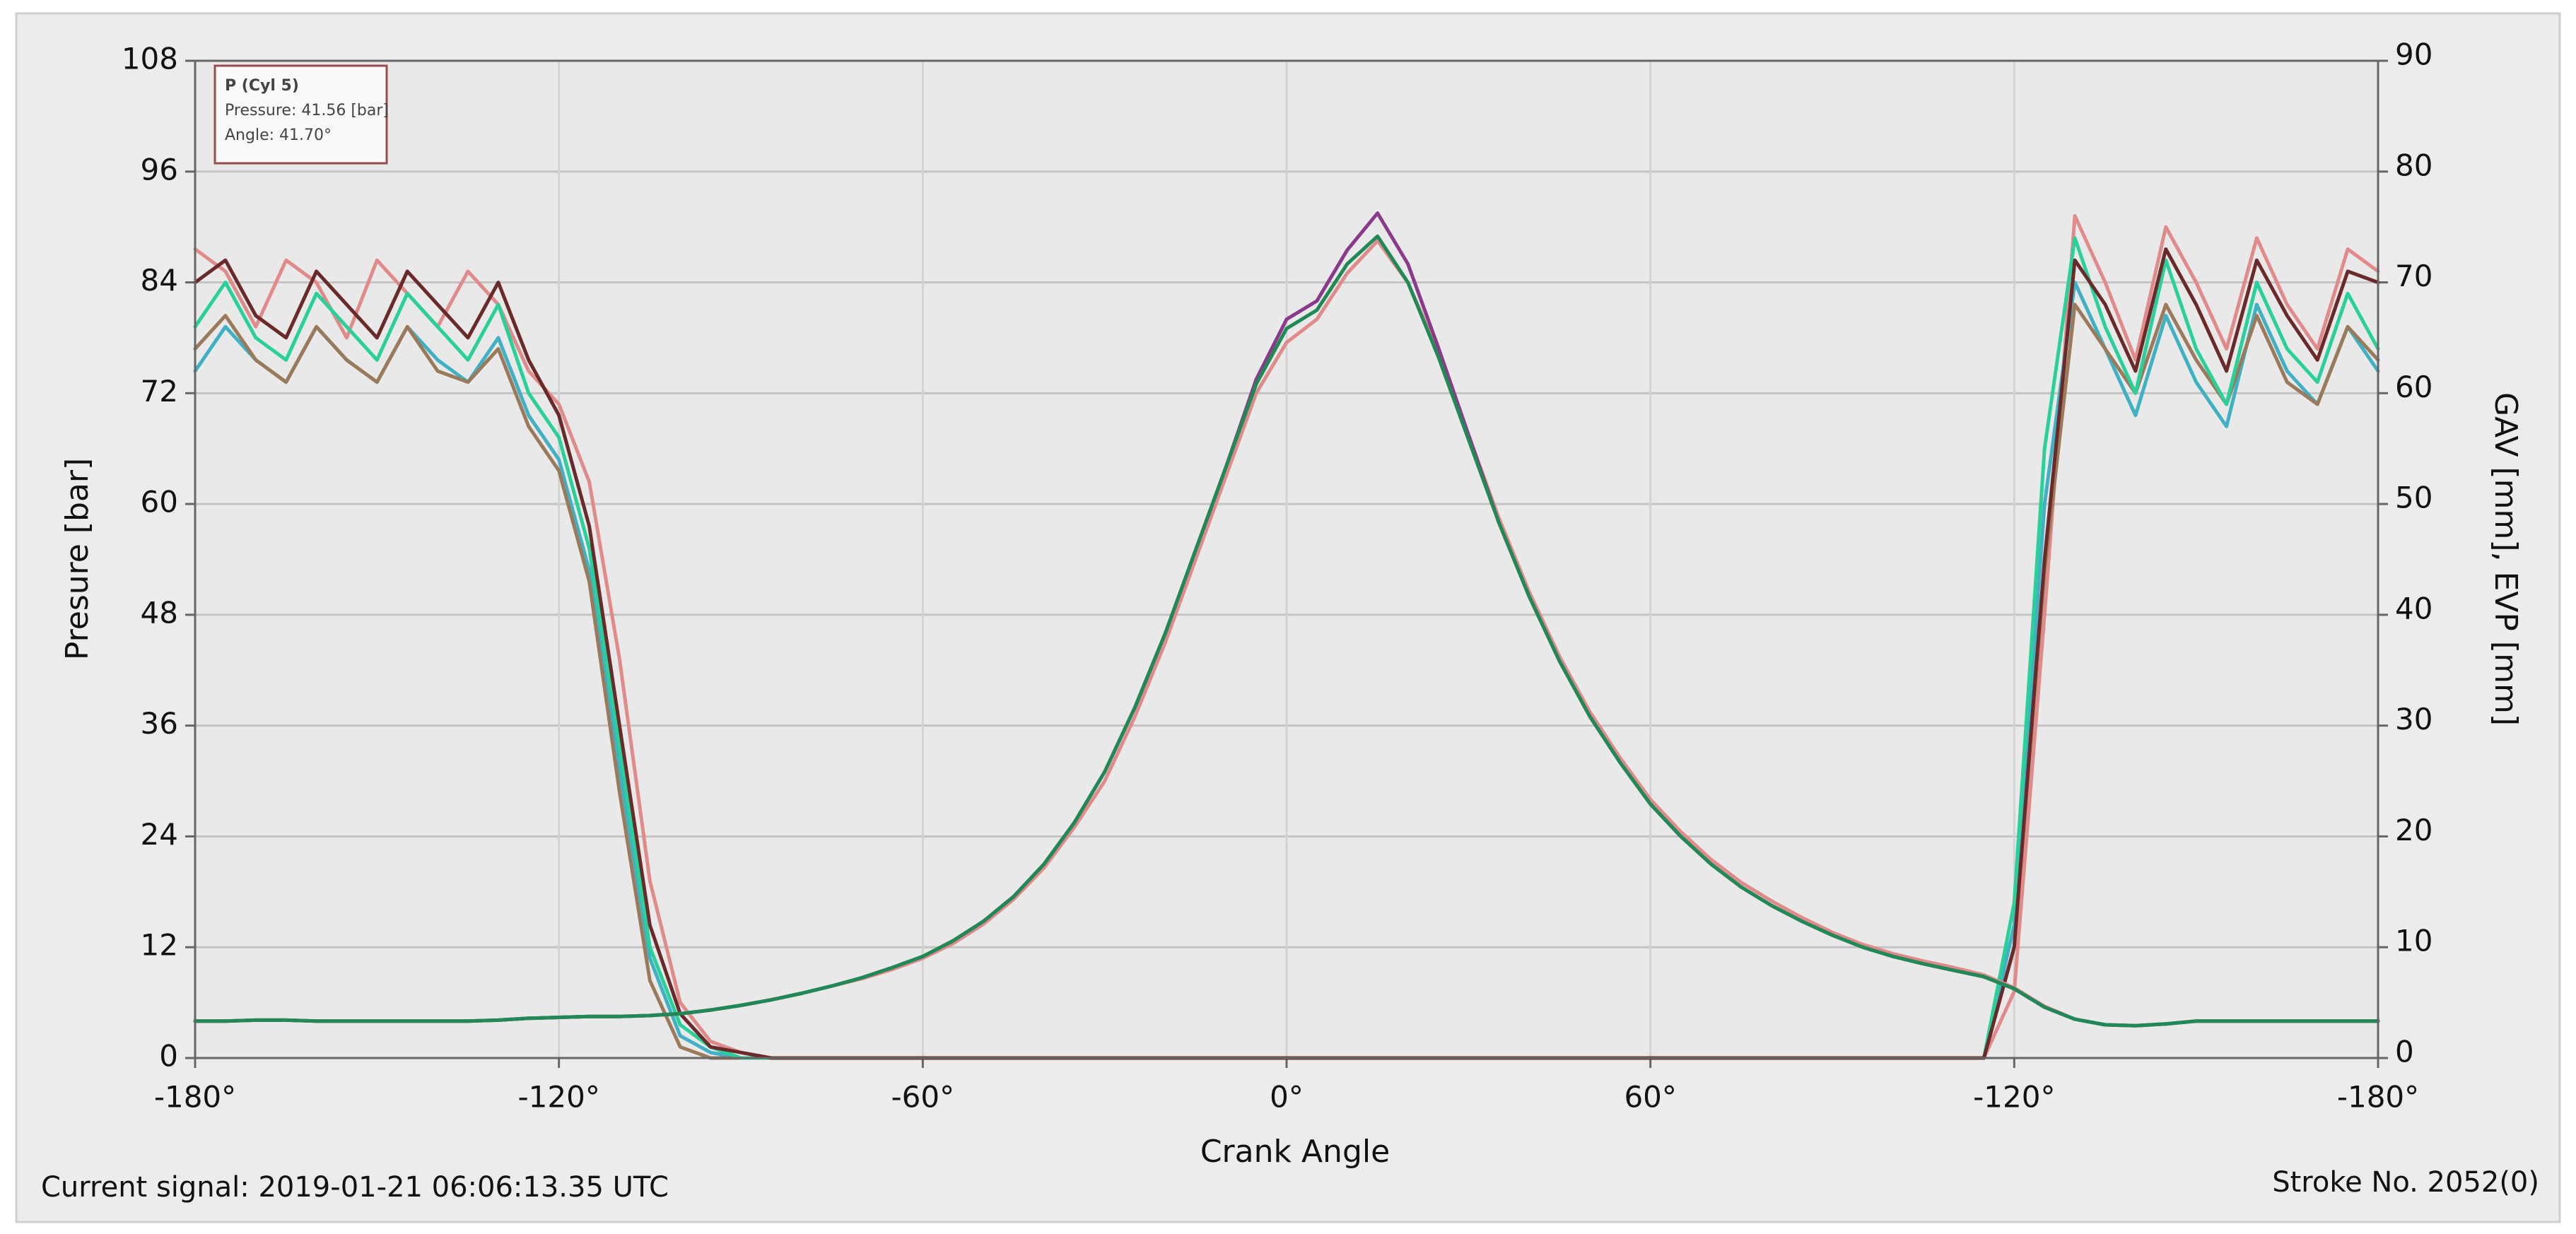  What do you see at coordinates (160, 835) in the screenshot?
I see `y-tick-label: 24` at bounding box center [160, 835].